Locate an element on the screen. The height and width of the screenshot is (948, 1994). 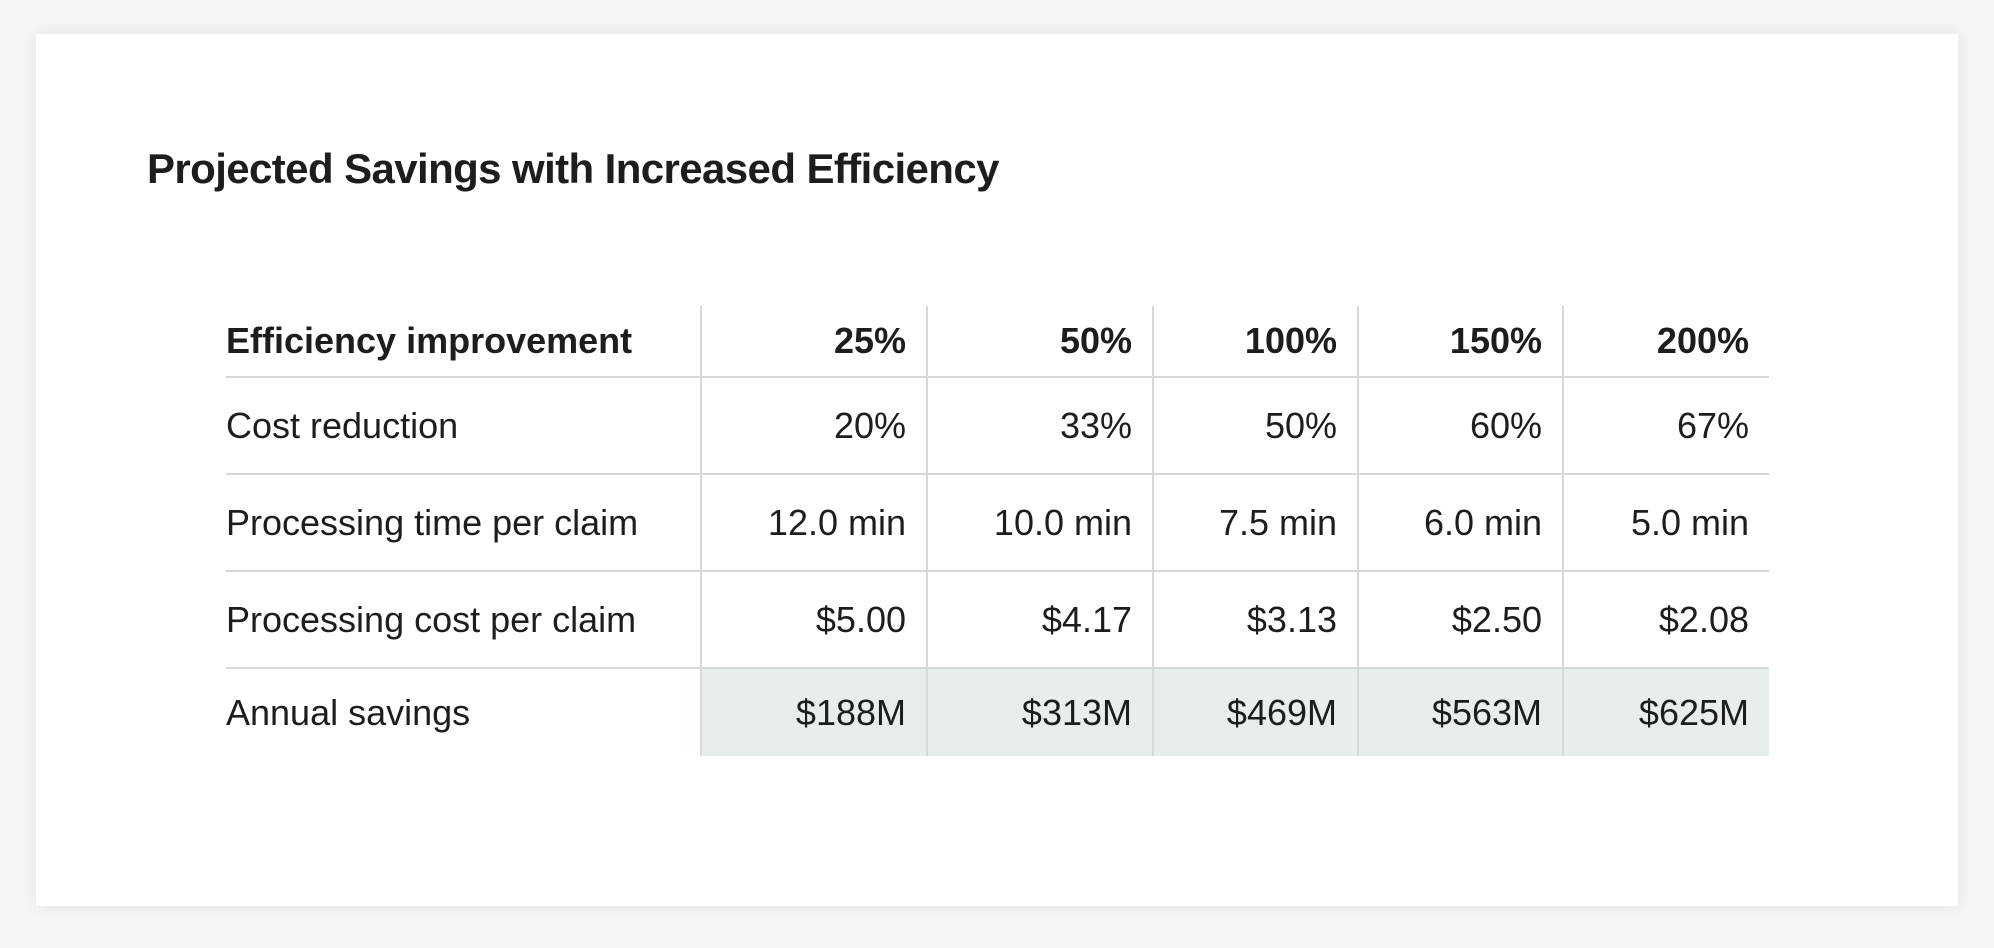
table-cell: $3.13 is located at coordinates (1255, 620).